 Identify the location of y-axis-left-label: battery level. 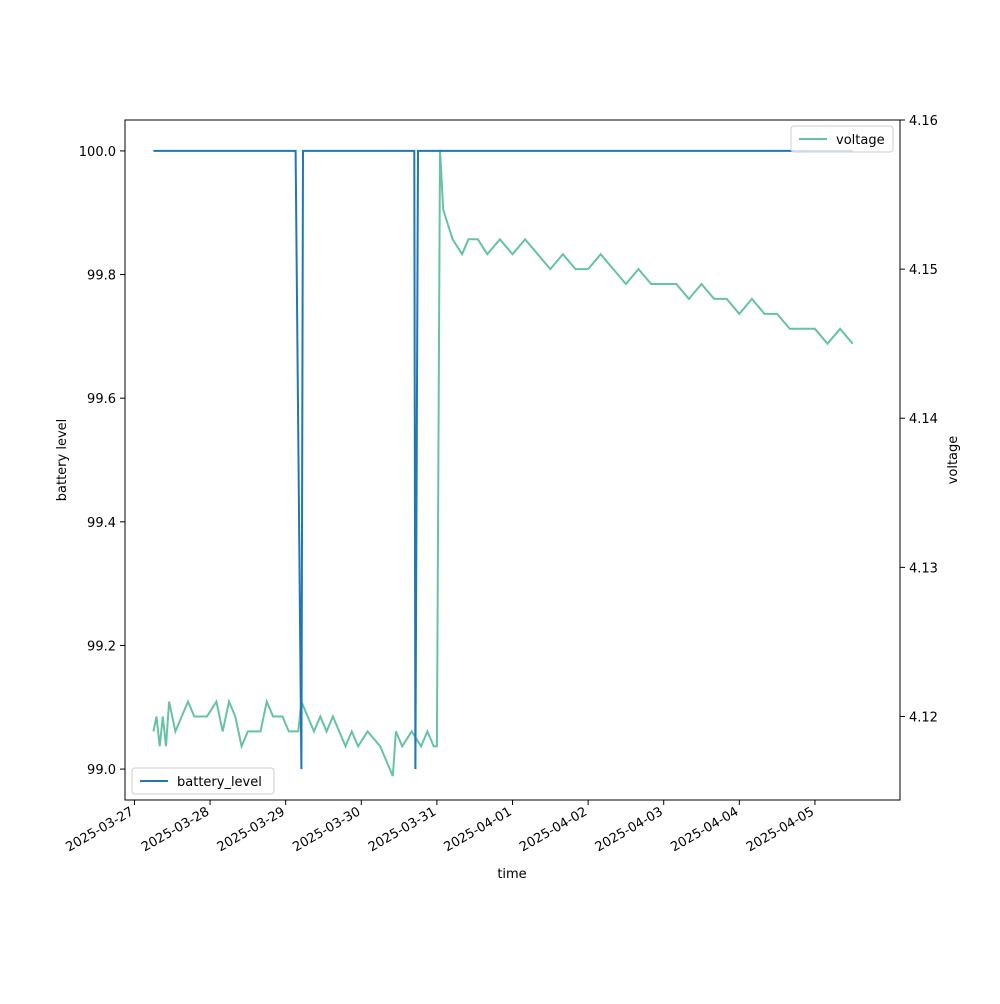
(62, 460).